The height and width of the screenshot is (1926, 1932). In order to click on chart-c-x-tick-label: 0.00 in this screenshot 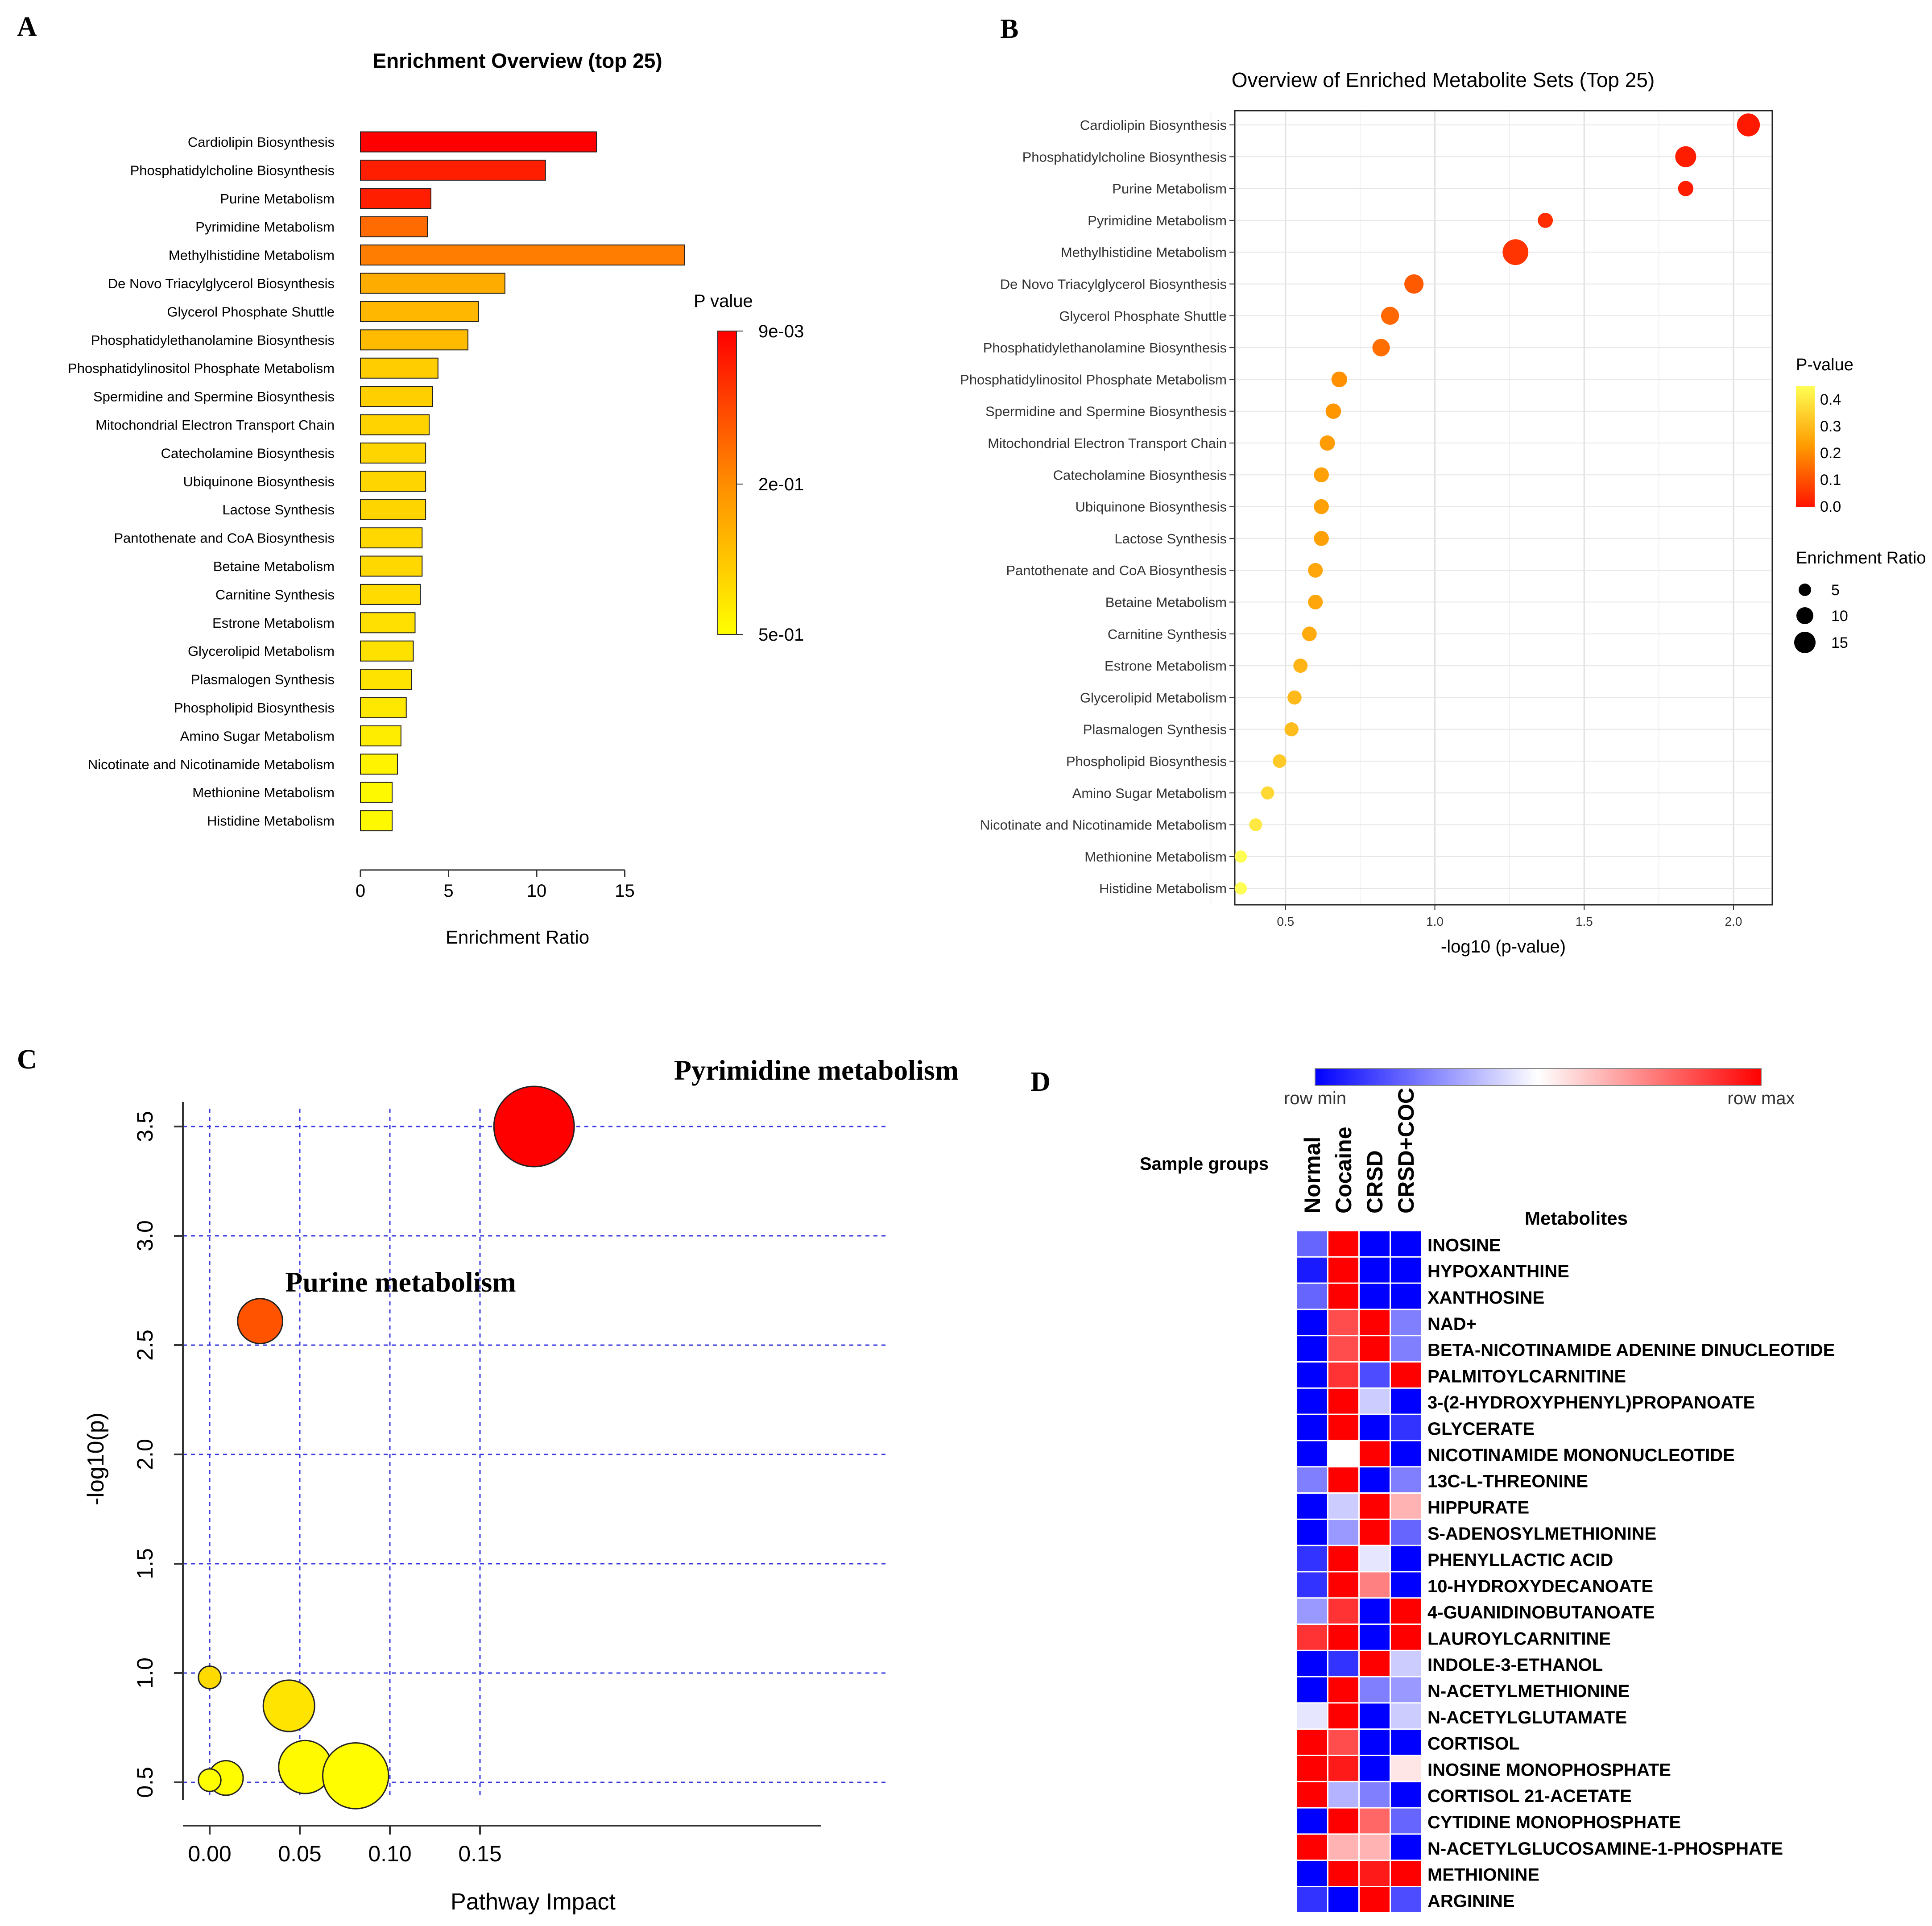, I will do `click(209, 1853)`.